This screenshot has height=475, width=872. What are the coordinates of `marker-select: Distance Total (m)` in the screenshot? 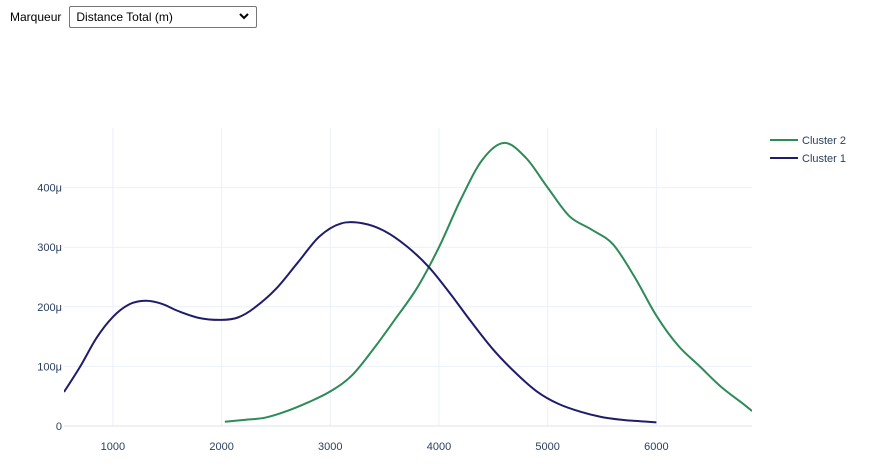 It's located at (163, 17).